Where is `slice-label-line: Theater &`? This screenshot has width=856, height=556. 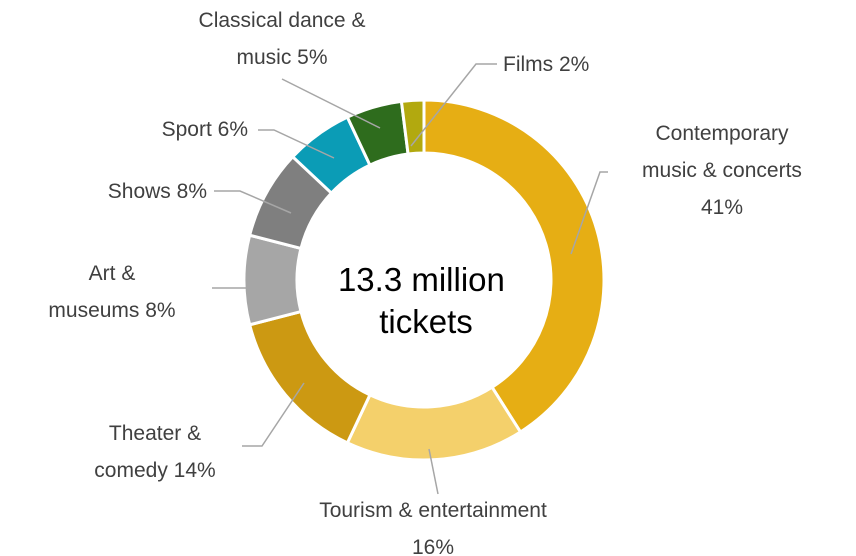
slice-label-line: Theater & is located at coordinates (155, 433).